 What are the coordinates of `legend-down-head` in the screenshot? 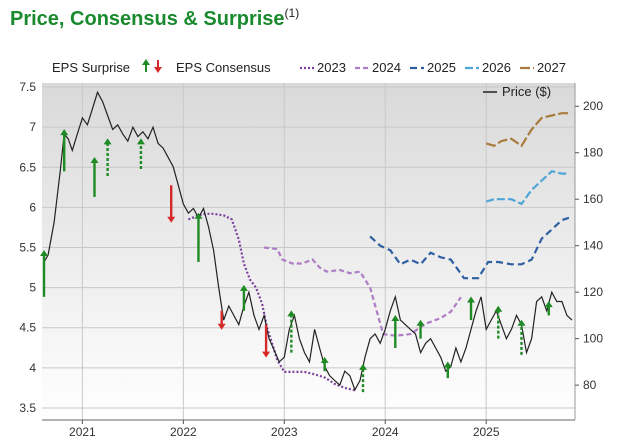 It's located at (158, 70).